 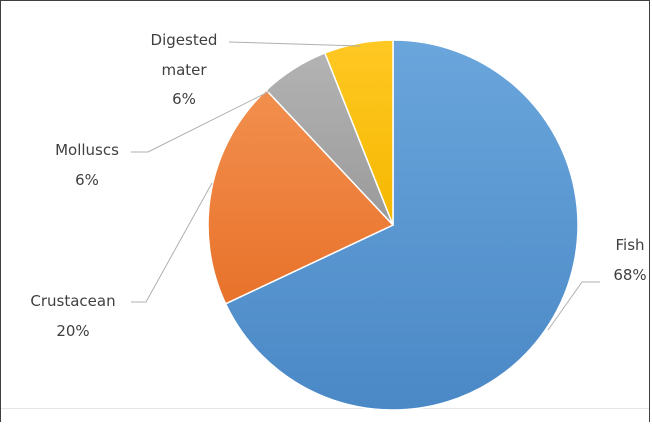 I want to click on leader-line-crustacean, so click(x=172, y=242).